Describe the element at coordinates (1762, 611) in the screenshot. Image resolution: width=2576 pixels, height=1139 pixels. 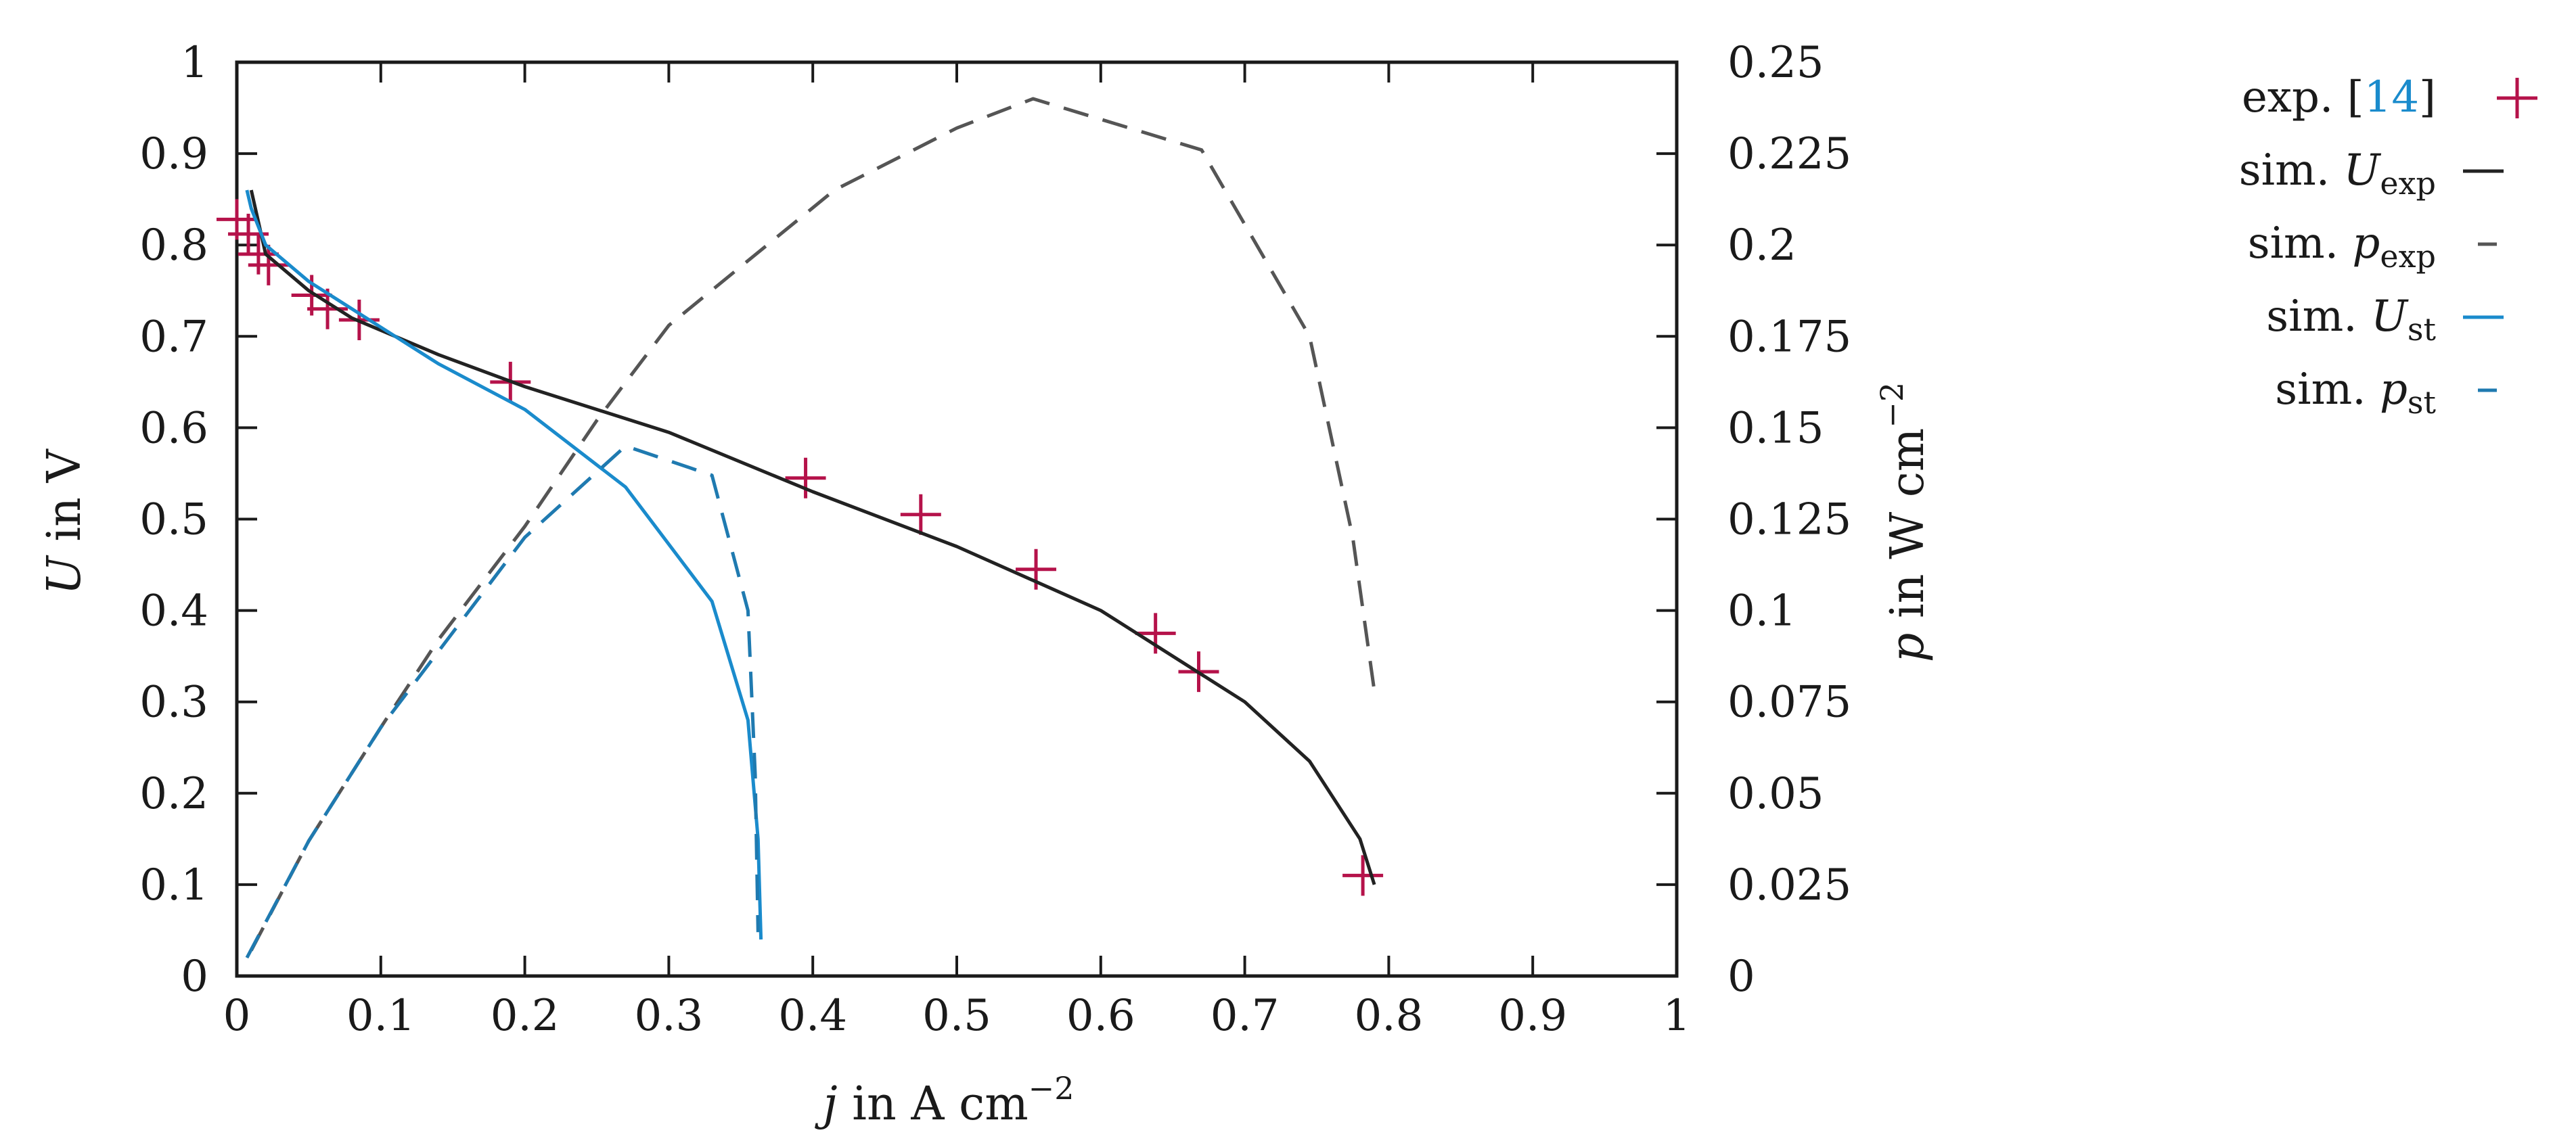
I see `y2-tick-label: 0.1` at that location.